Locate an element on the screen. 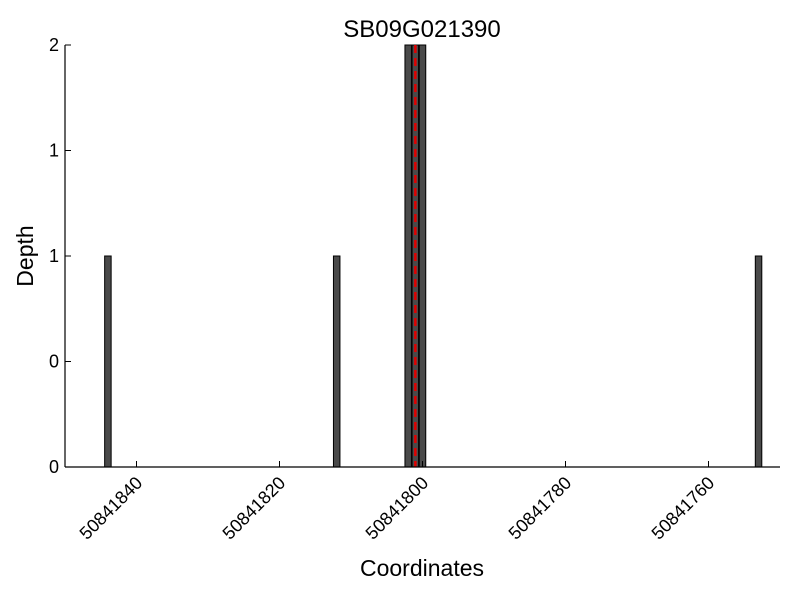  x-tick-label: 50841820 is located at coordinates (254, 508).